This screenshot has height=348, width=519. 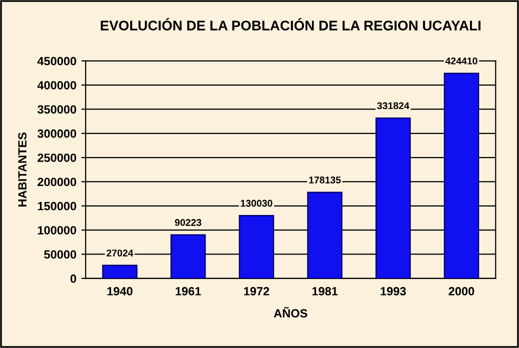 What do you see at coordinates (291, 312) in the screenshot?
I see `x-axis-title: AÑOS` at bounding box center [291, 312].